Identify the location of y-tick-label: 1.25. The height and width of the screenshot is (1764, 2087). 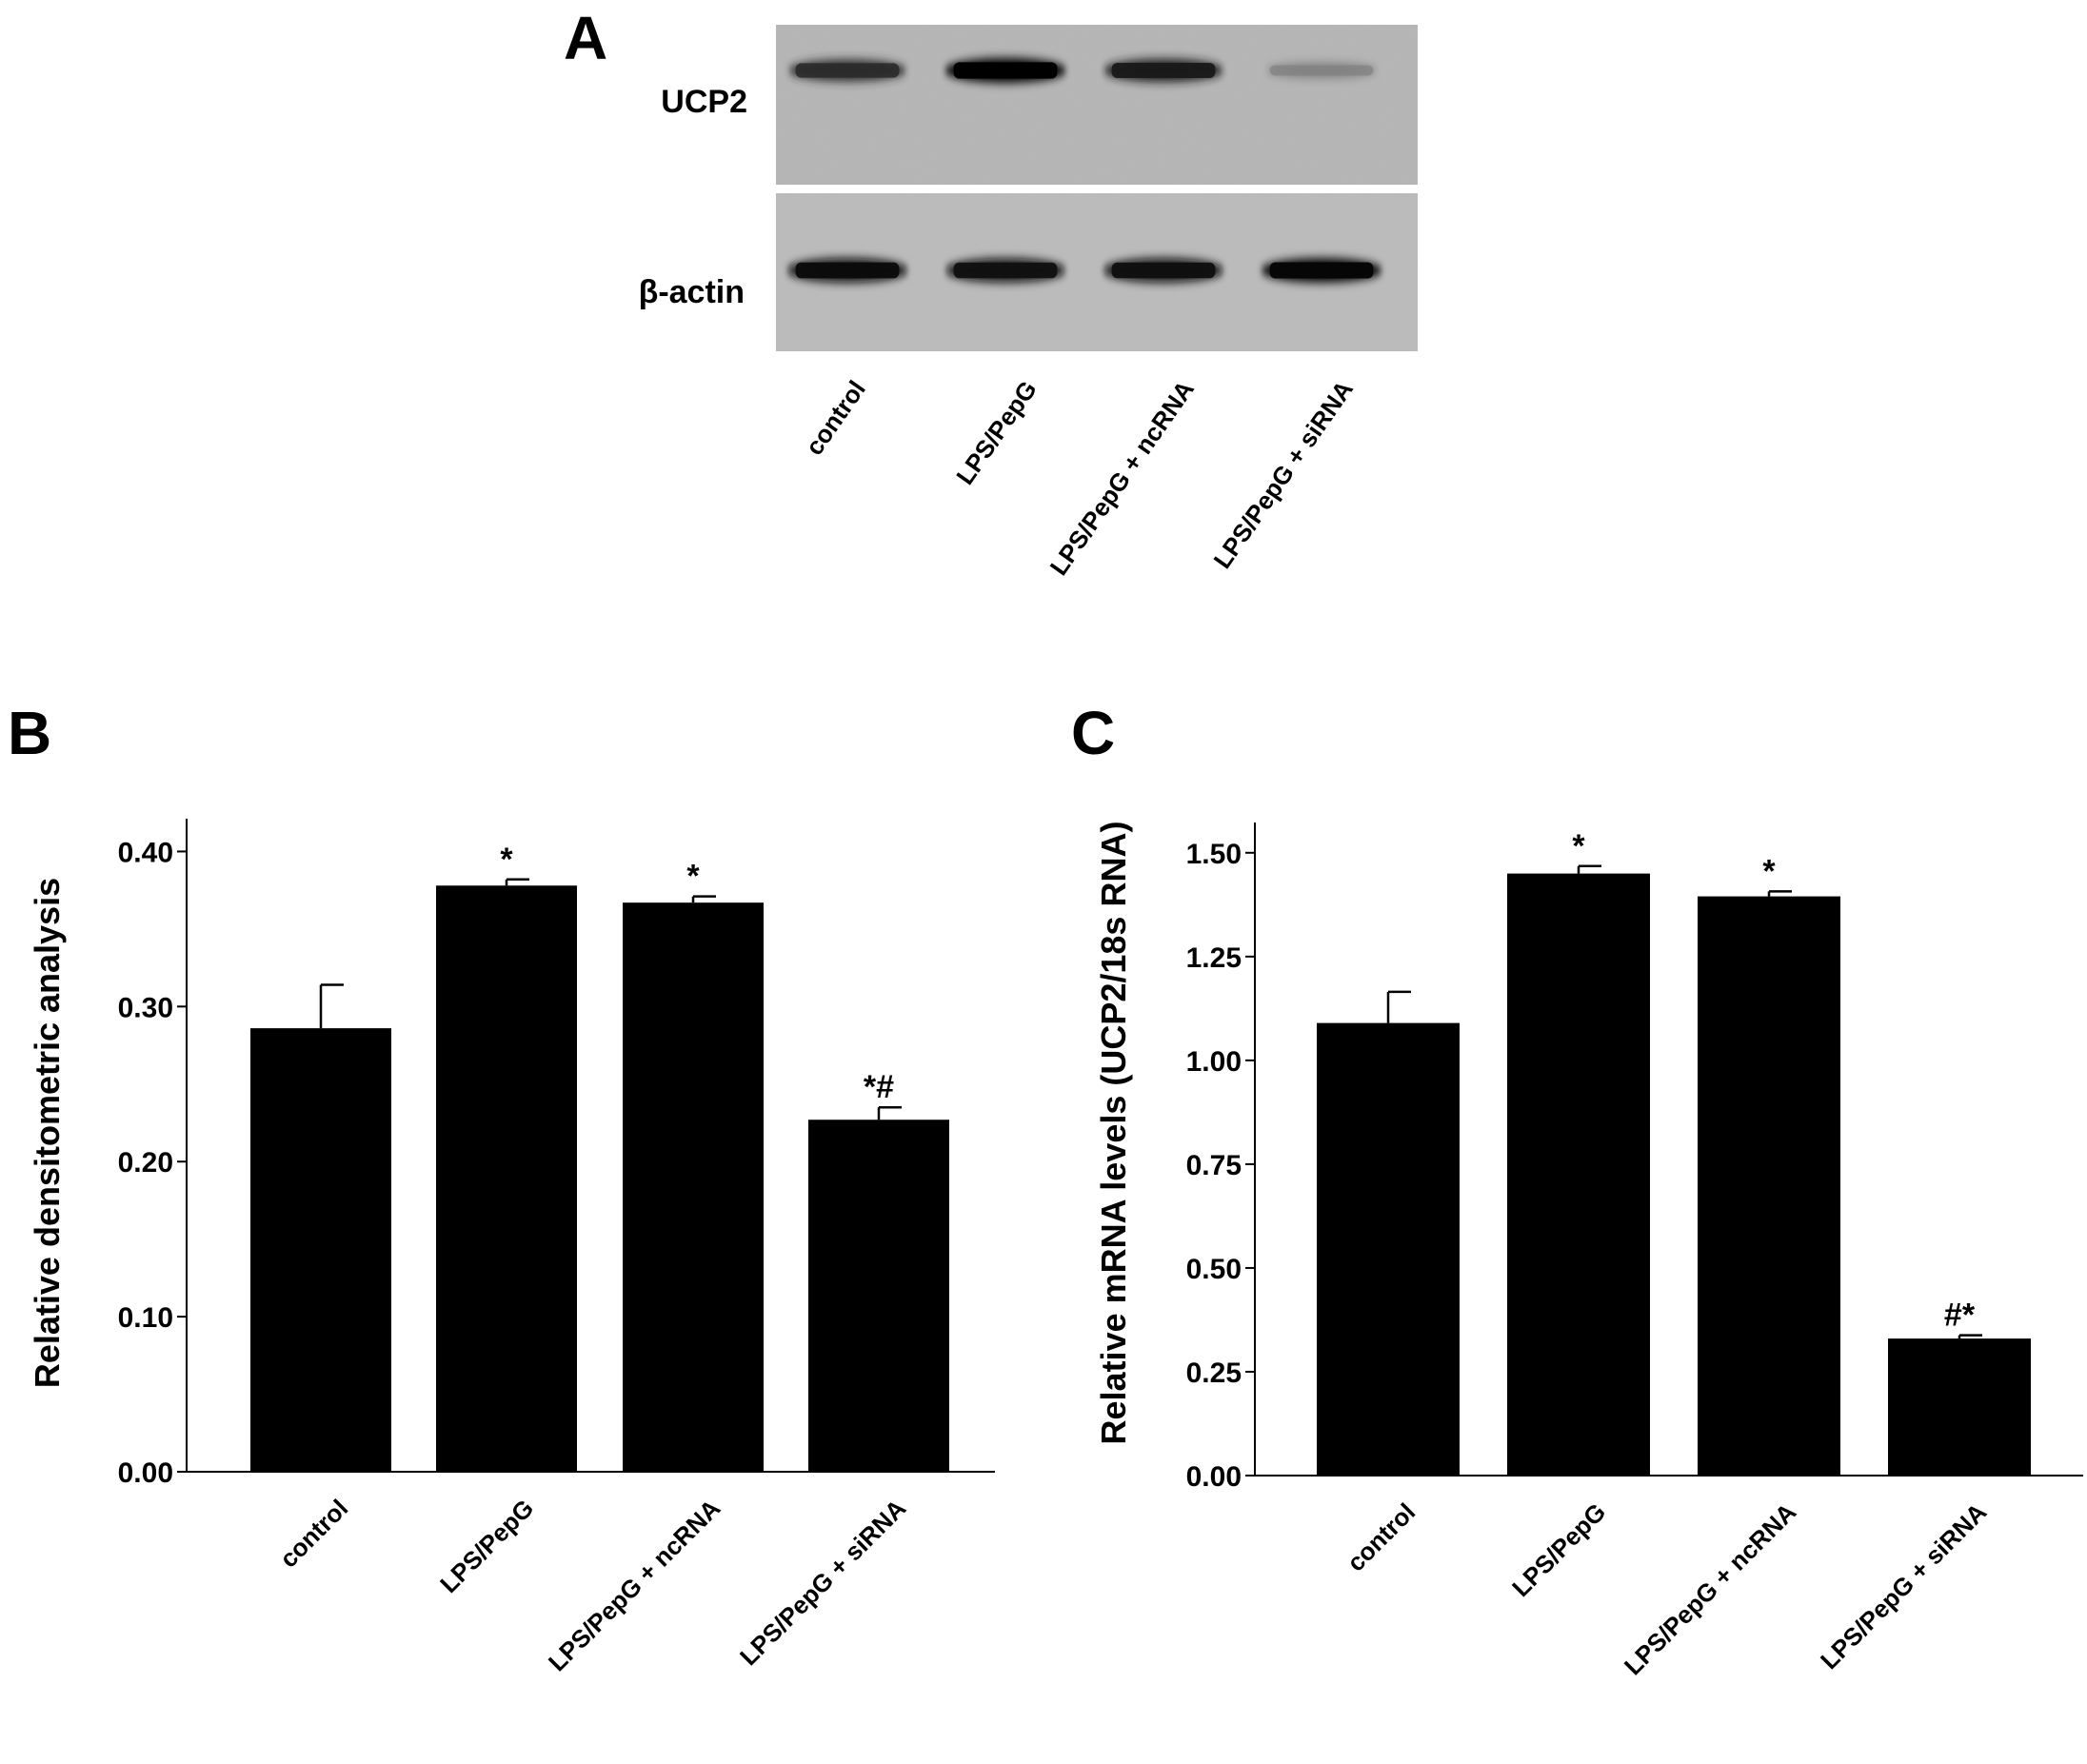
(1214, 958).